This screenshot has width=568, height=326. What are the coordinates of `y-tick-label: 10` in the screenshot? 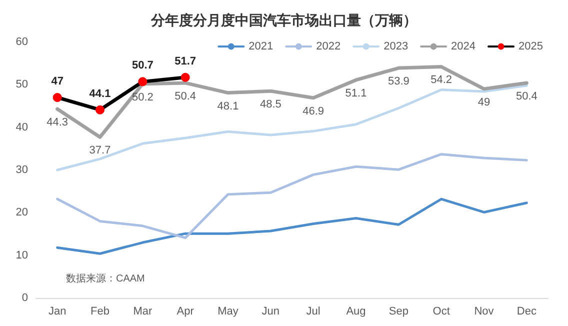 It's located at (22, 255).